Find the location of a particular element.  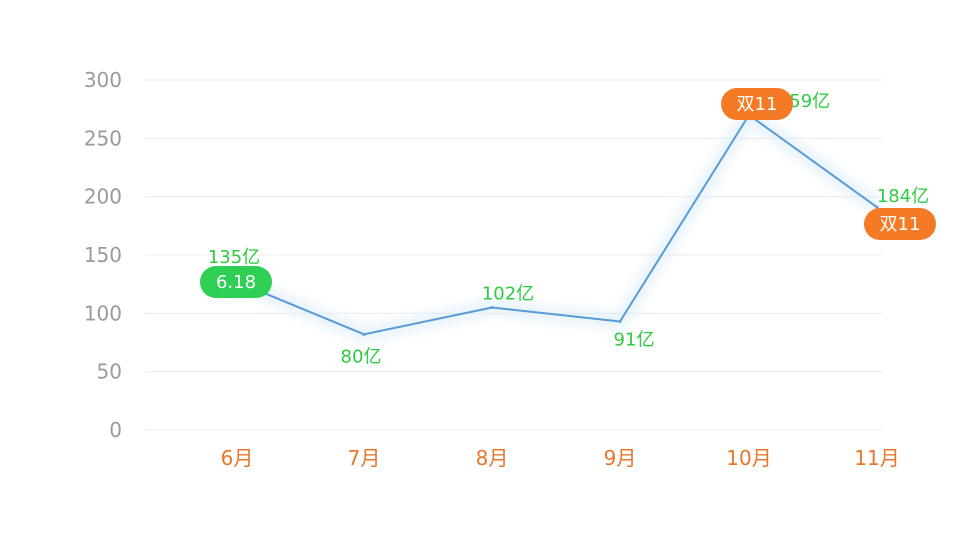

x-tick-label: 10月 is located at coordinates (748, 458).